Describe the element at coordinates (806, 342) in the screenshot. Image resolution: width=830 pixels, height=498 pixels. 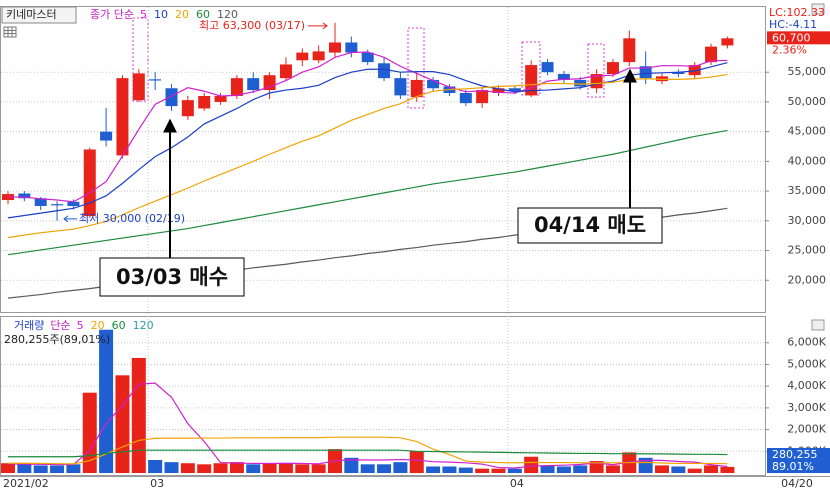
I see `y-tick-label: 6,000K` at that location.